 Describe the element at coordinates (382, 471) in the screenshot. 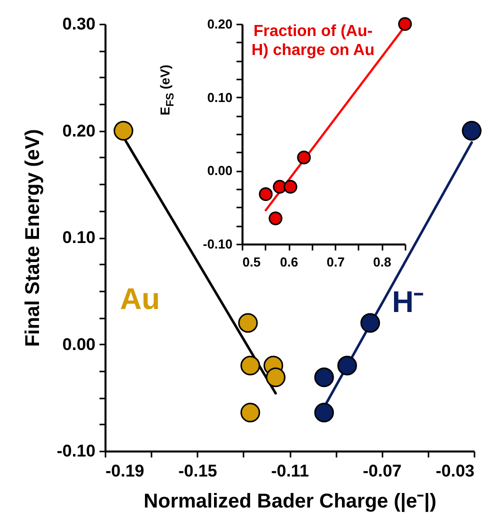

I see `x-tick-label: -0.07` at that location.